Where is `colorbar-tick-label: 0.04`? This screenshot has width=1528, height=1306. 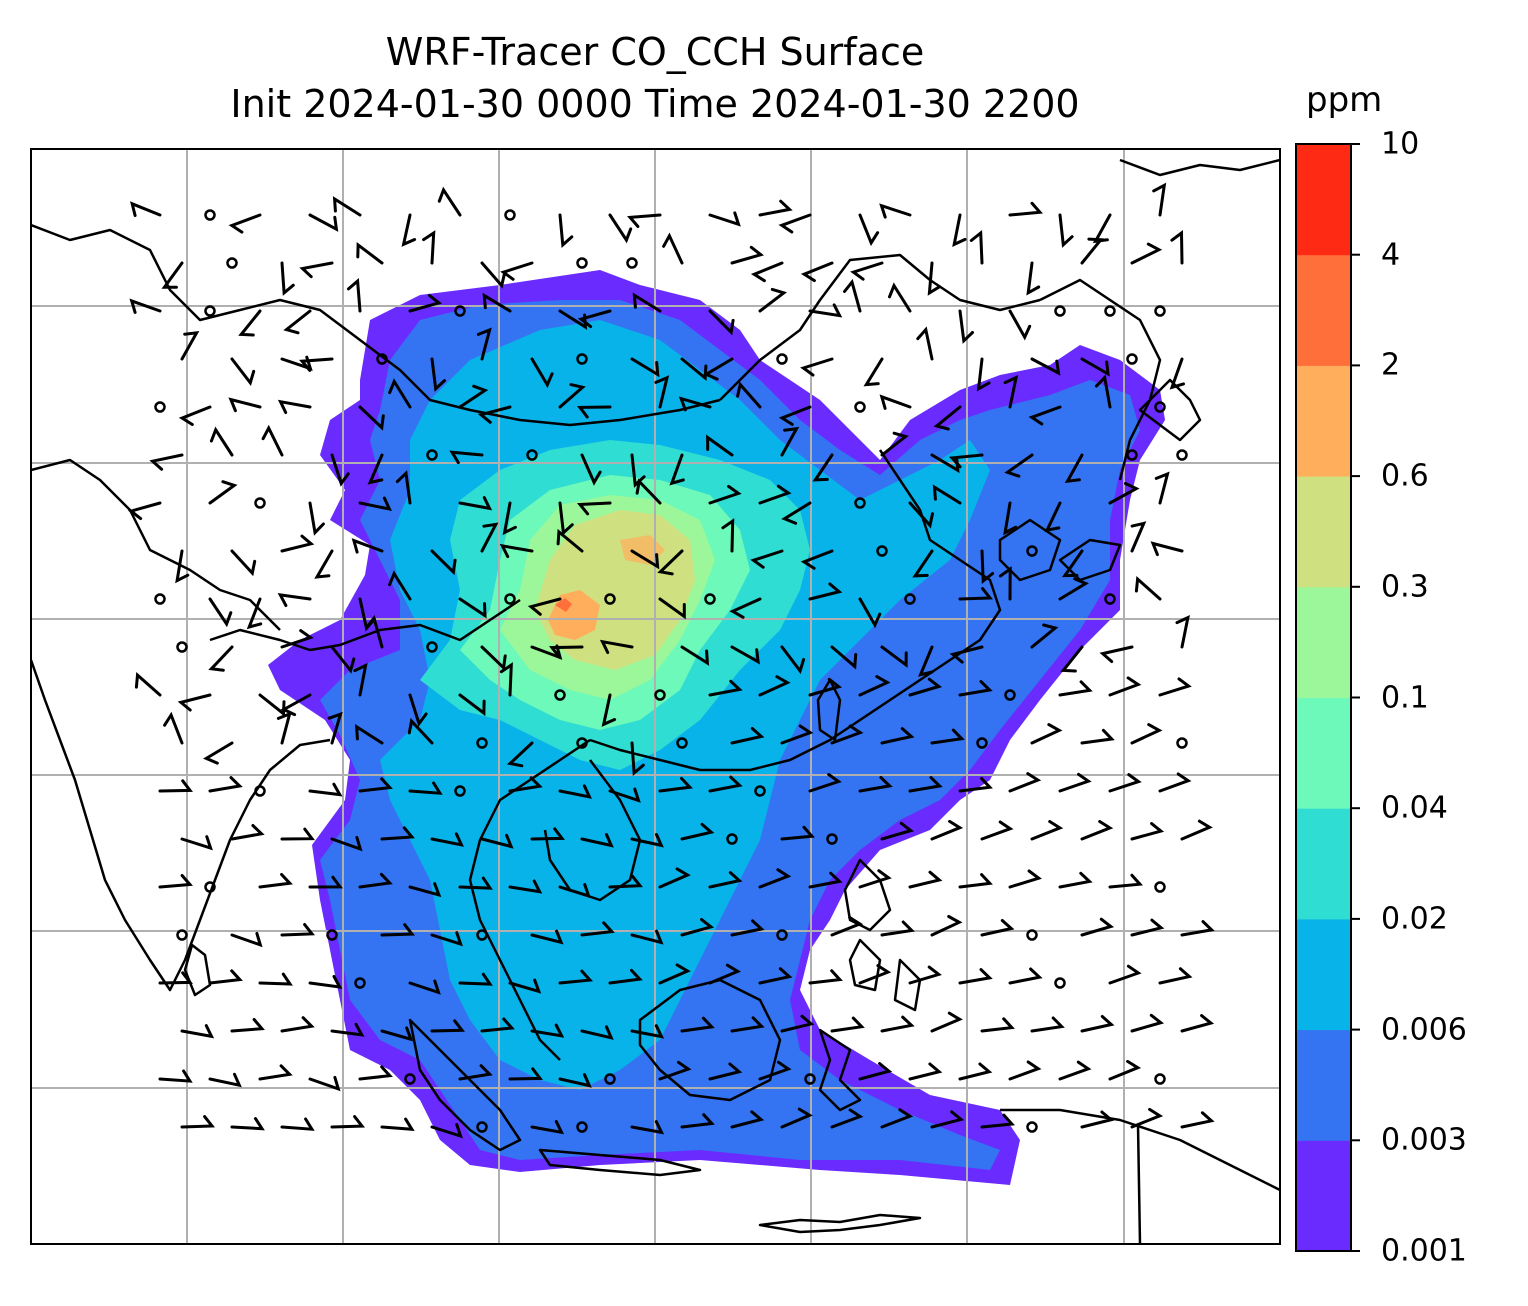
colorbar-tick-label: 0.04 is located at coordinates (1414, 808).